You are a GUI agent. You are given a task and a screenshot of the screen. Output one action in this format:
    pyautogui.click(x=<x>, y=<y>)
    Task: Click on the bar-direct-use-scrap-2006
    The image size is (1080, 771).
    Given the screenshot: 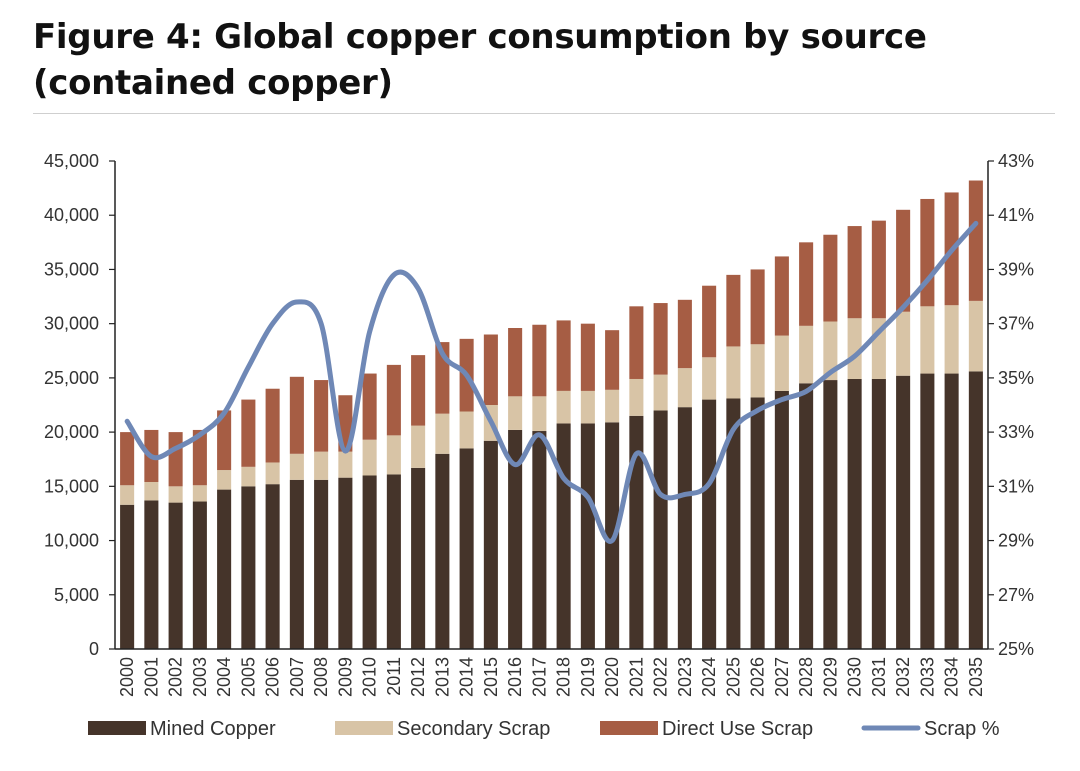 What is the action you would take?
    pyautogui.click(x=272, y=425)
    